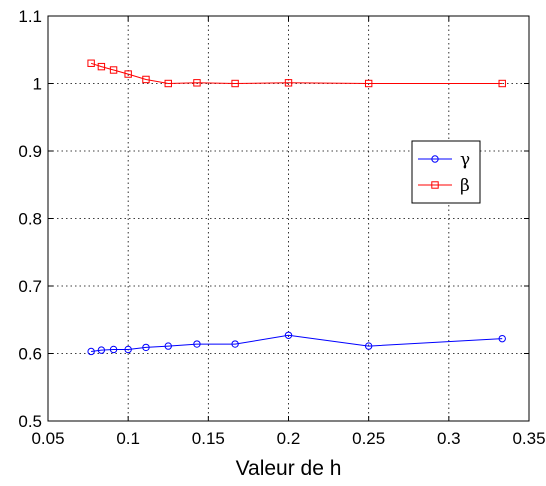 The height and width of the screenshot is (486, 546). Describe the element at coordinates (30, 219) in the screenshot. I see `y-tick-label: 0.8` at that location.